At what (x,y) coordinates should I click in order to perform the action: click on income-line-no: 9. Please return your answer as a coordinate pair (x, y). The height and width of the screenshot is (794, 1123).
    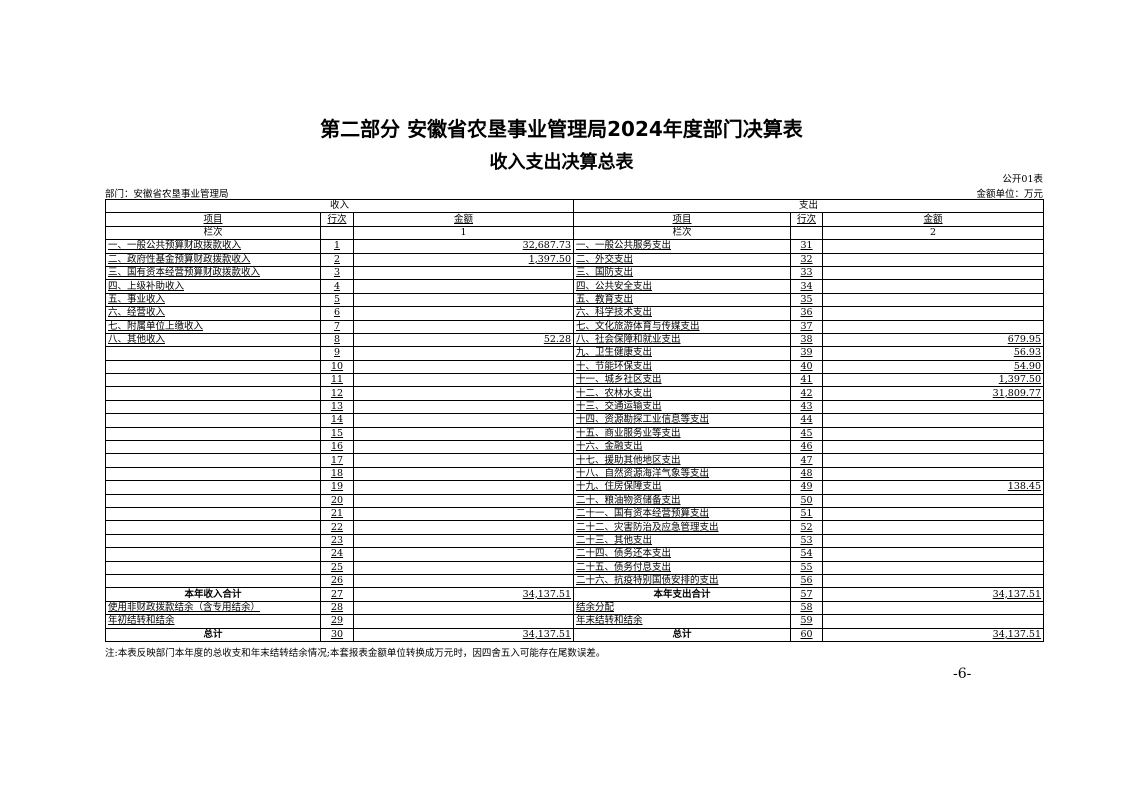
    Looking at the image, I should click on (337, 353).